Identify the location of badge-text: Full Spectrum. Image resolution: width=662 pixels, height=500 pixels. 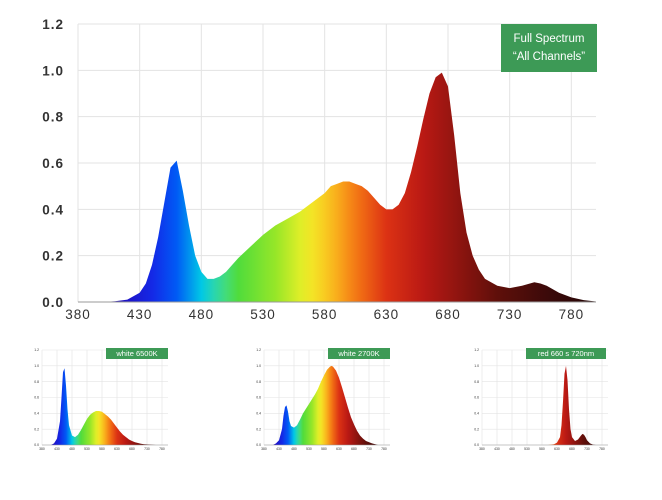
(549, 39).